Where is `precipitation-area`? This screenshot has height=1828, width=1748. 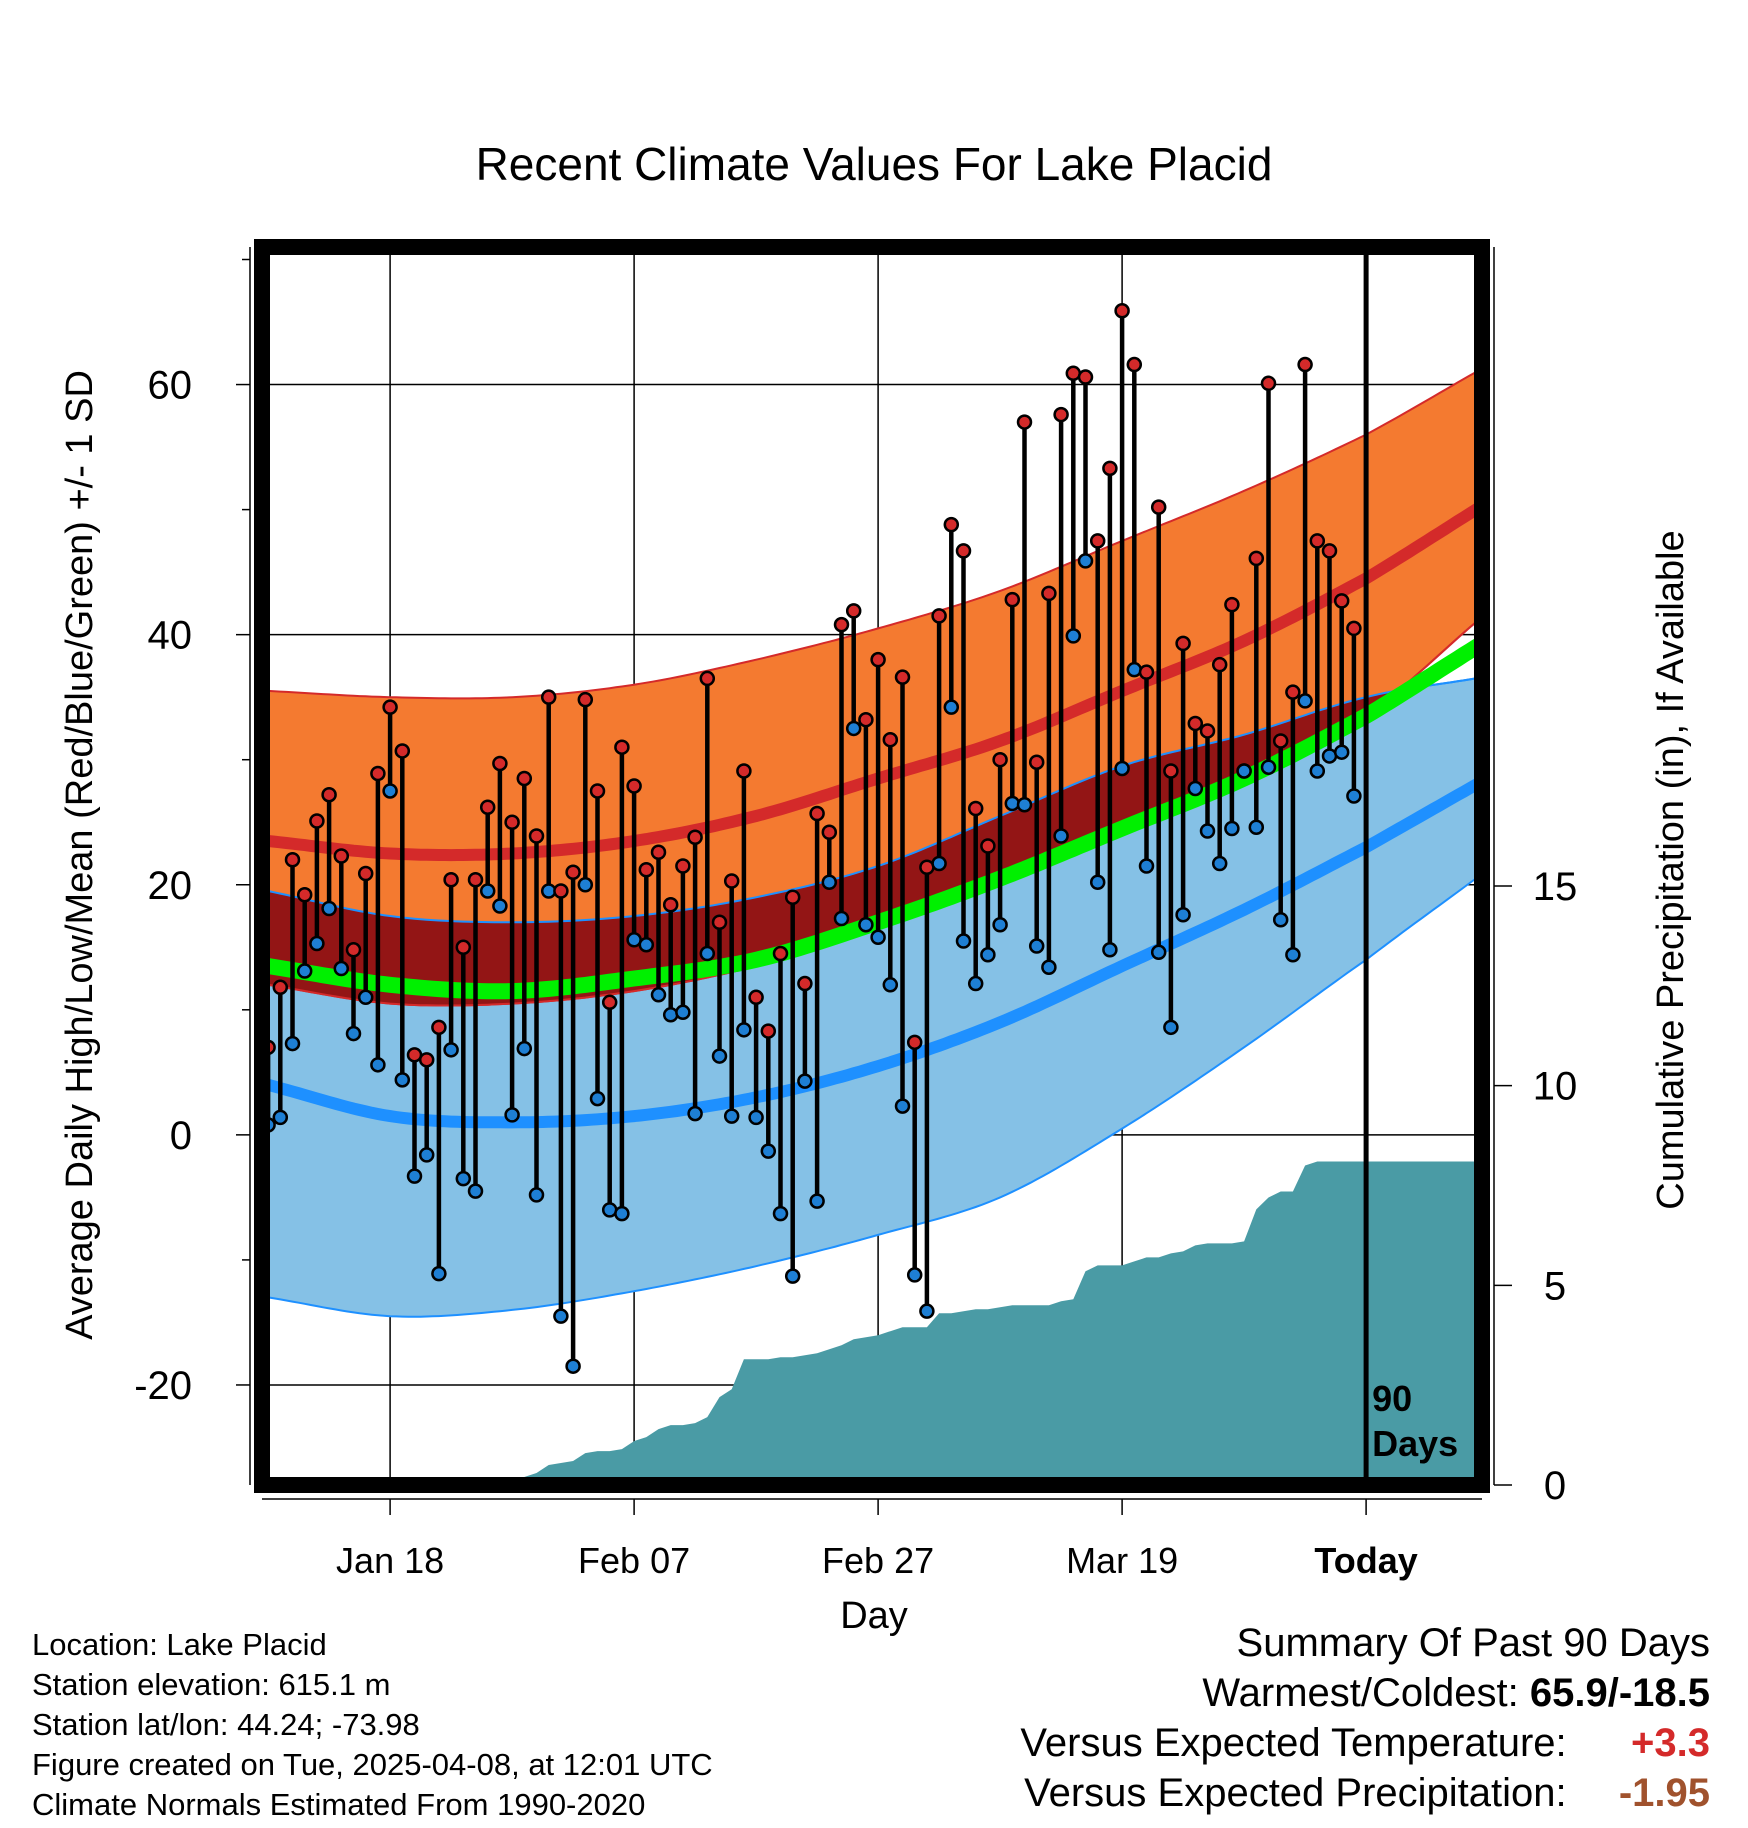
precipitation-area is located at coordinates (872, 1323).